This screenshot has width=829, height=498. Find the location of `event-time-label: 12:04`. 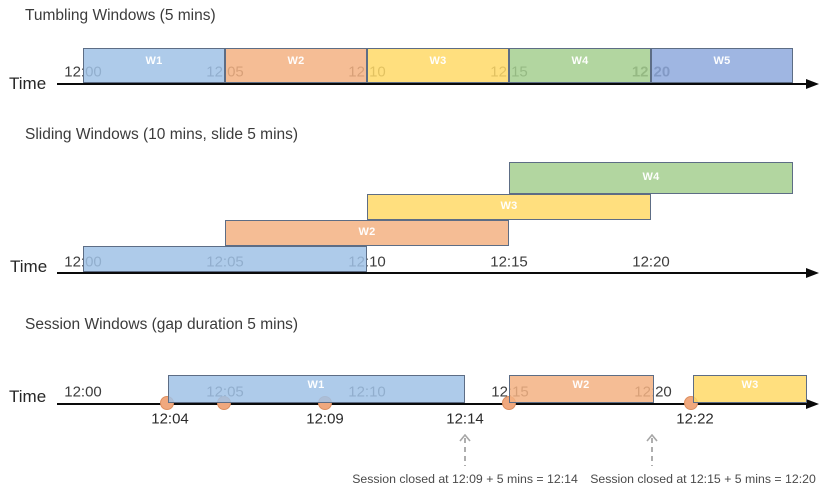

event-time-label: 12:04 is located at coordinates (170, 419).